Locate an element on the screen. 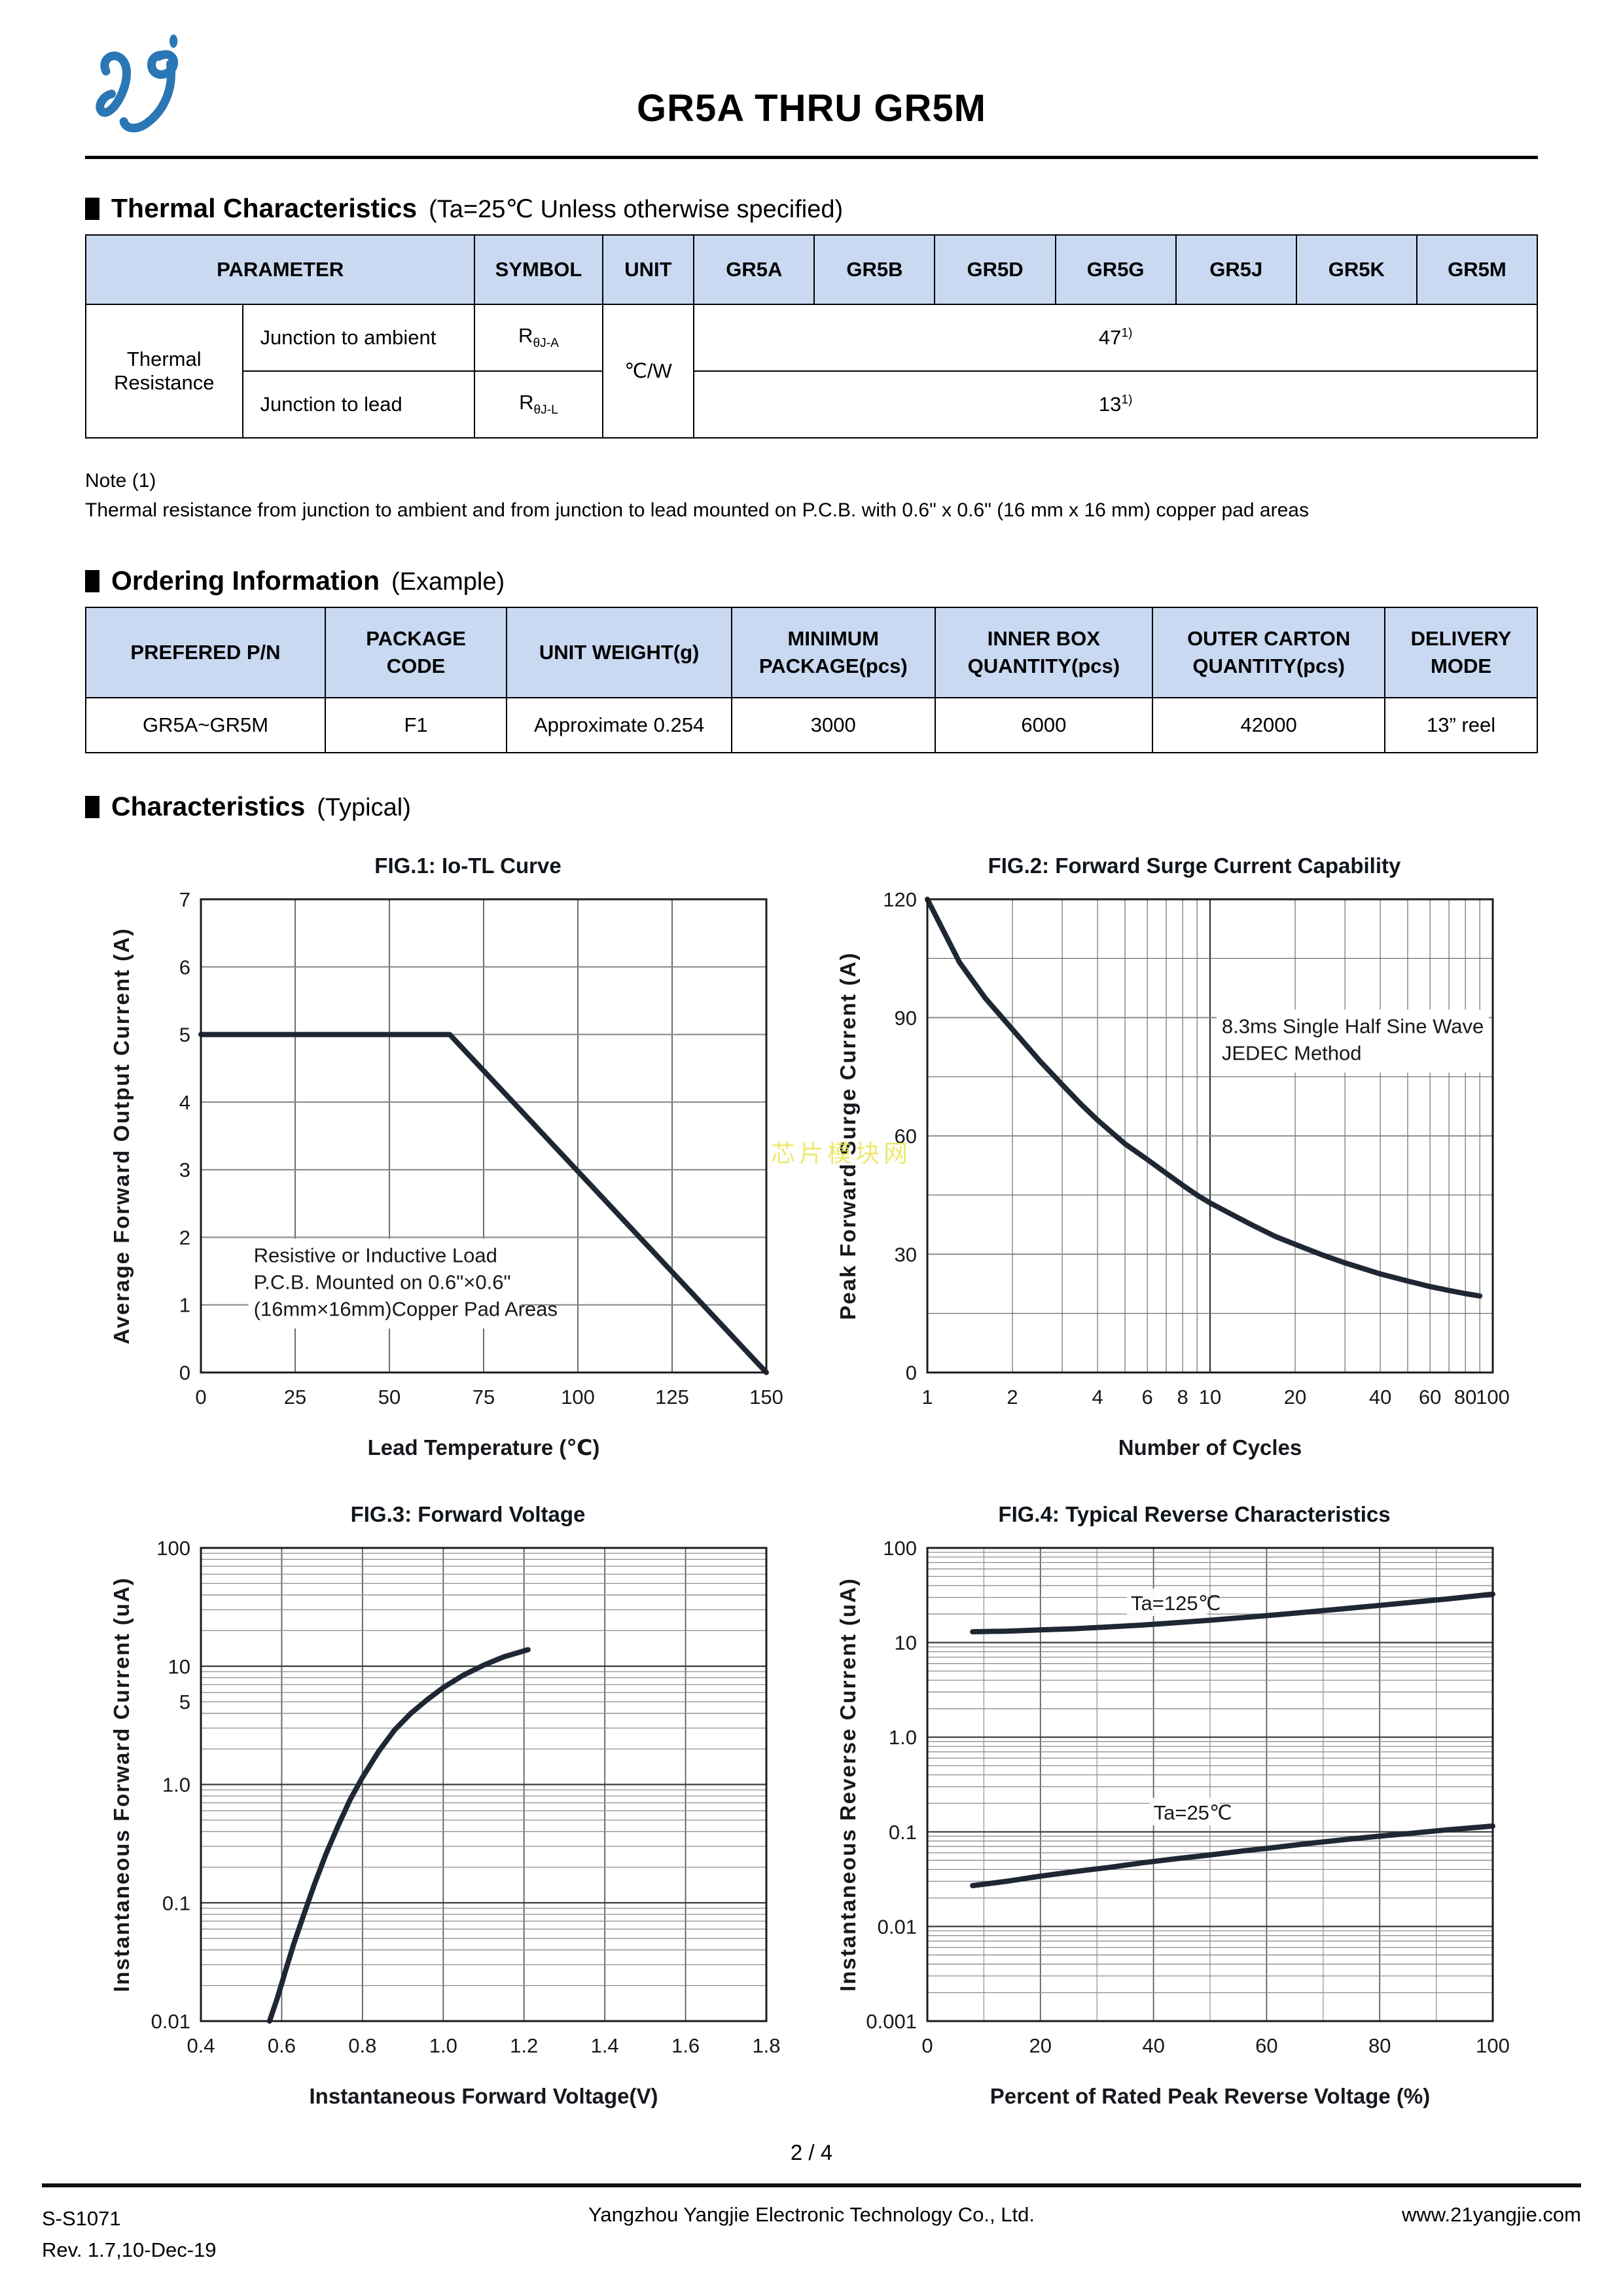 This screenshot has width=1623, height=2296. fig2-title: FIG.2: Forward Surge Current Capability is located at coordinates (1194, 865).